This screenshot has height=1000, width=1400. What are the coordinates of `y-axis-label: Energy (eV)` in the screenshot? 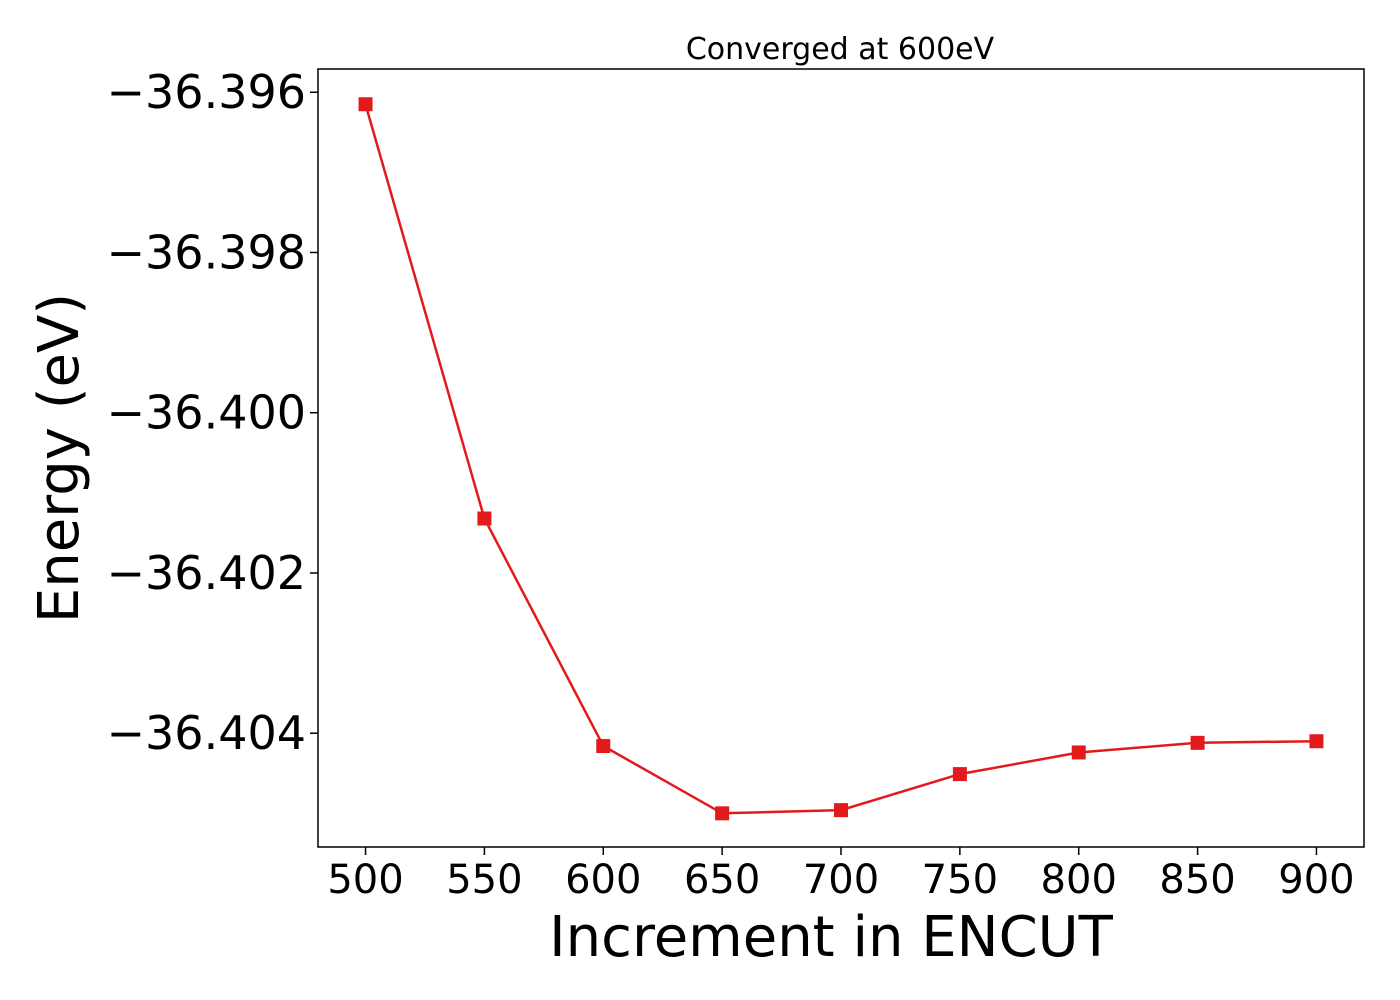 It's located at (59, 458).